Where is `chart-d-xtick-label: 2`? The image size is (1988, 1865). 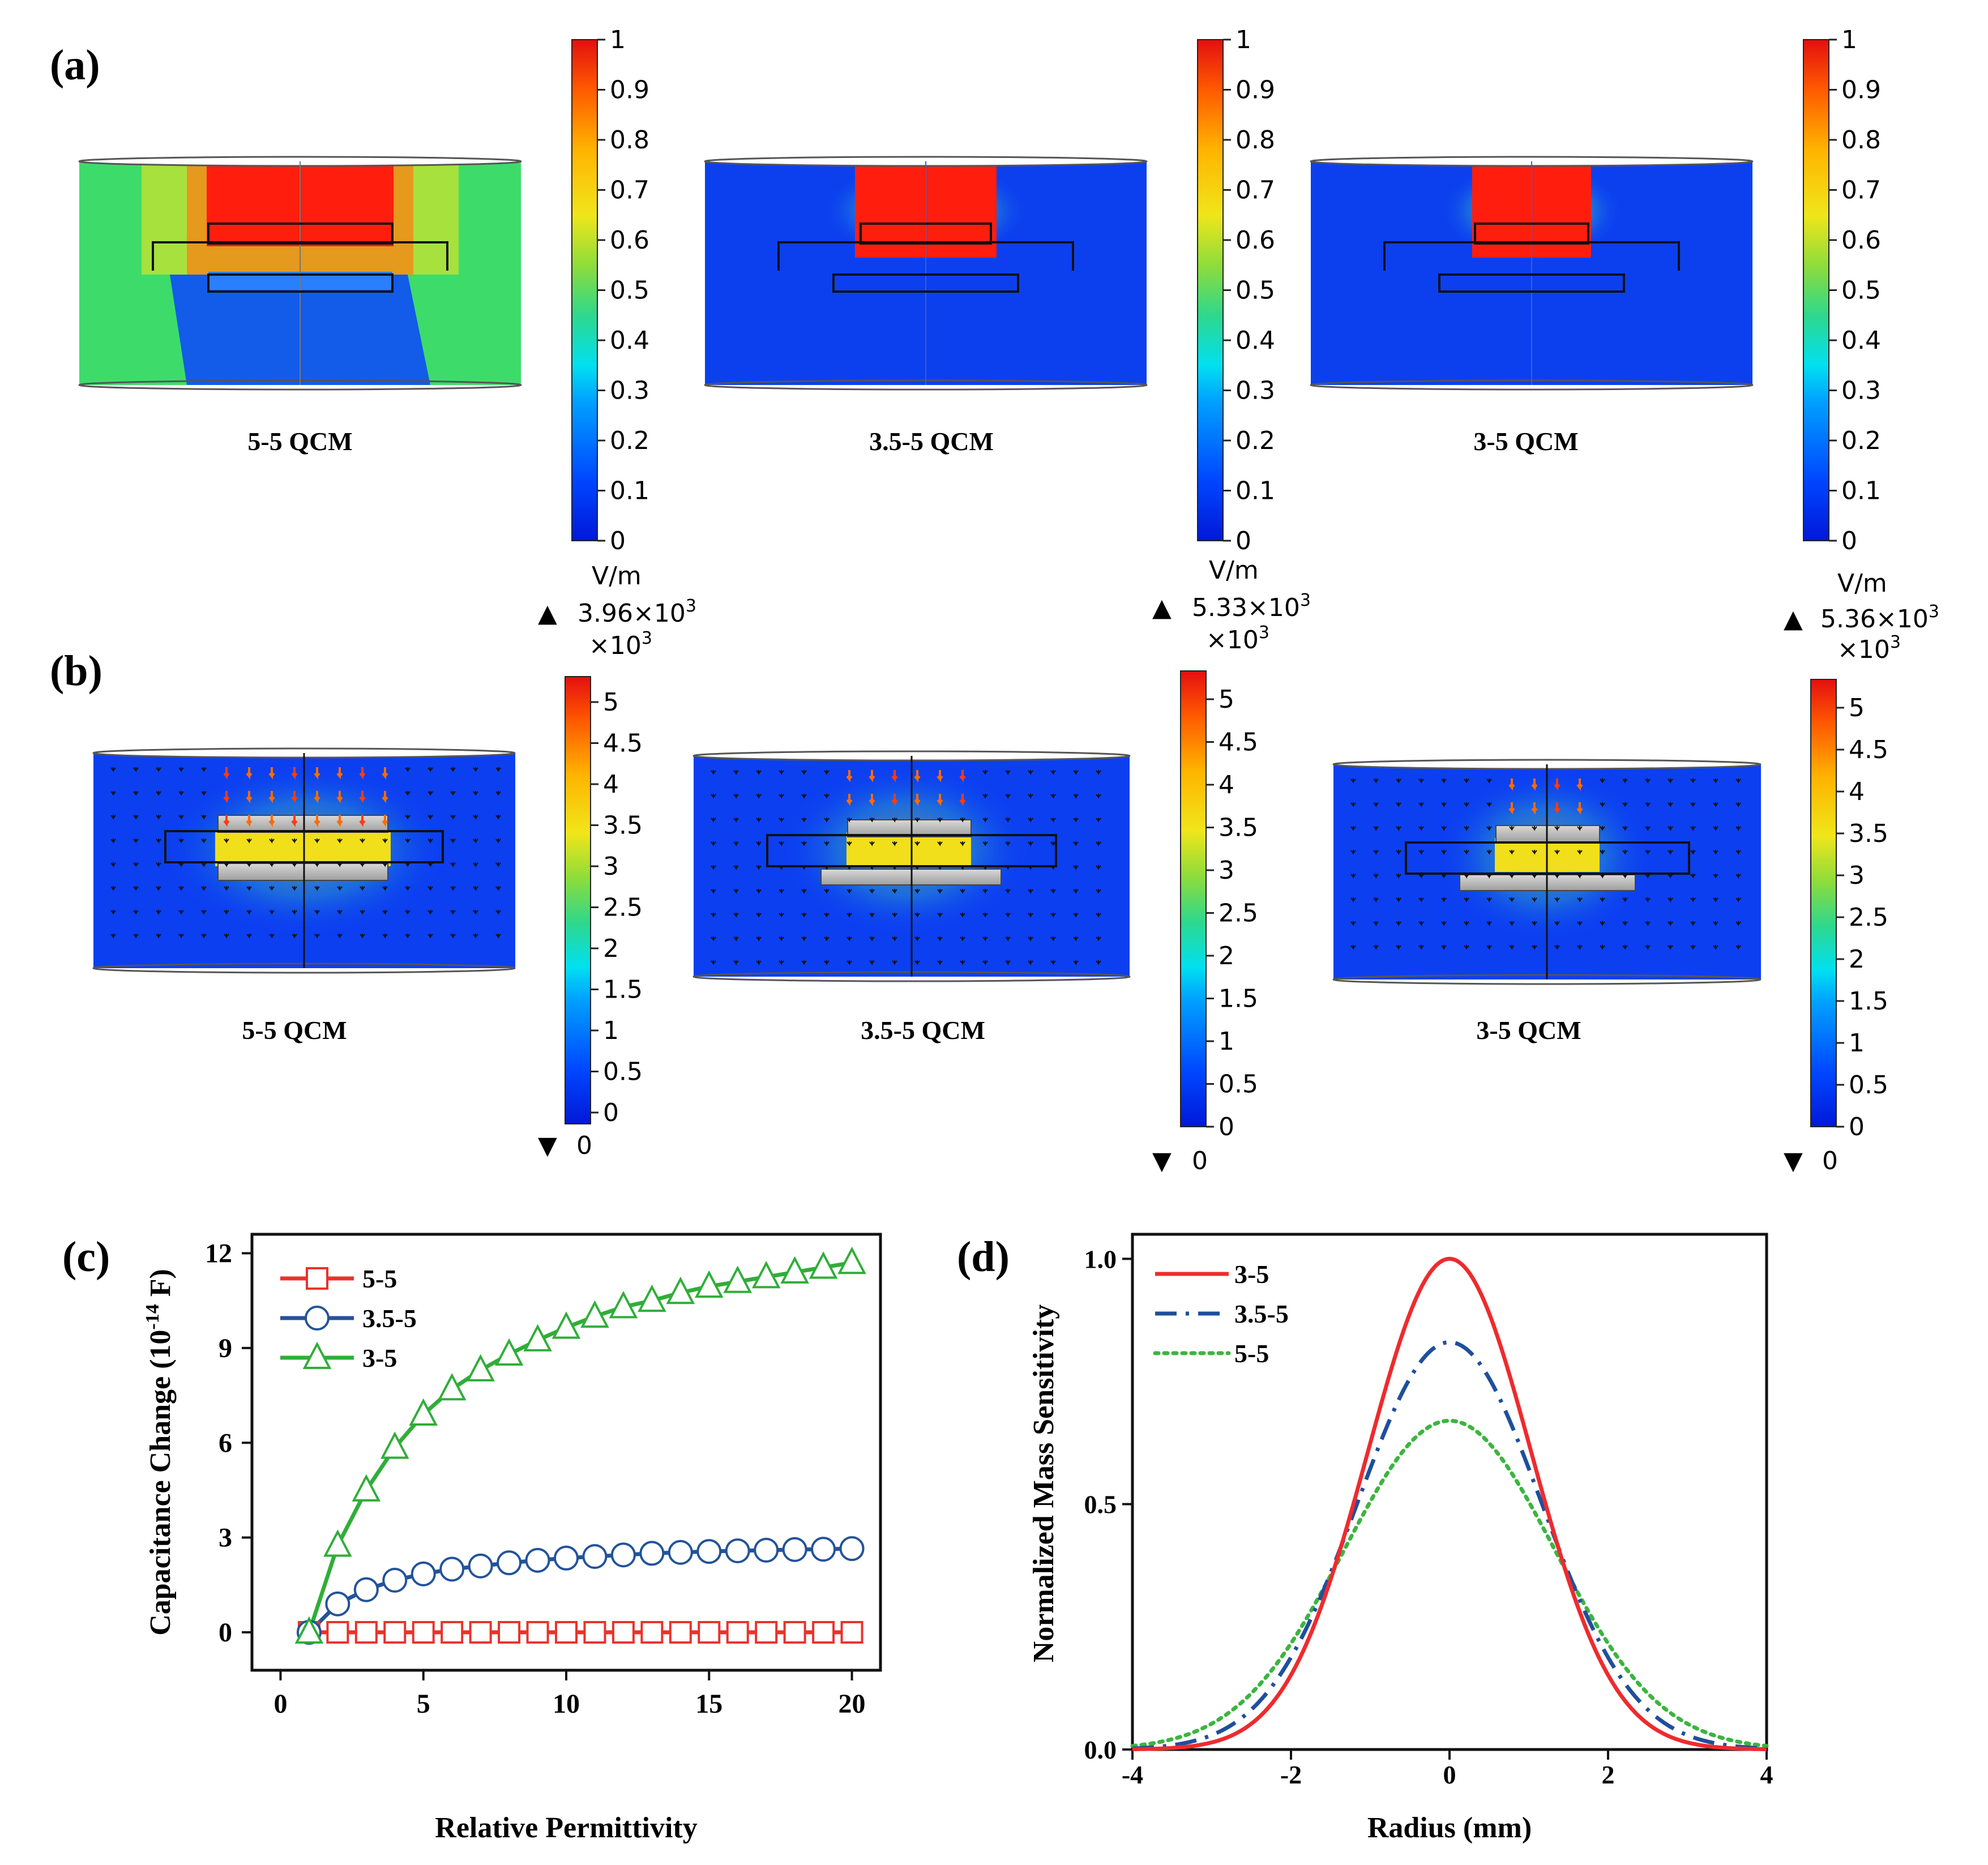 chart-d-xtick-label: 2 is located at coordinates (1608, 1774).